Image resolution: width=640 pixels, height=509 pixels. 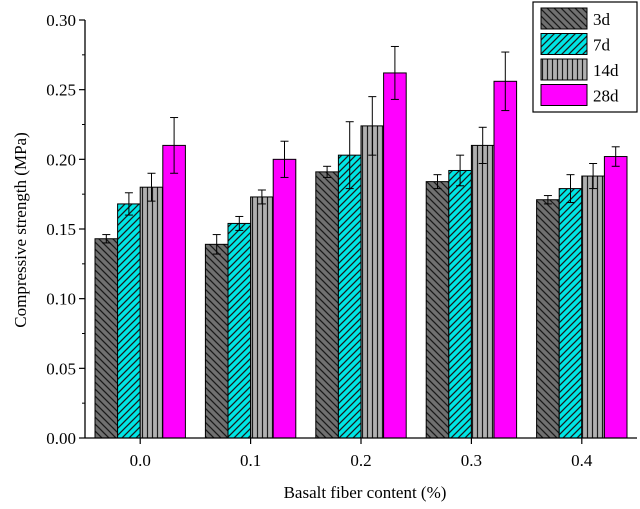 What do you see at coordinates (20, 229) in the screenshot?
I see `y-axis-title: Compressive strength (MPa)` at bounding box center [20, 229].